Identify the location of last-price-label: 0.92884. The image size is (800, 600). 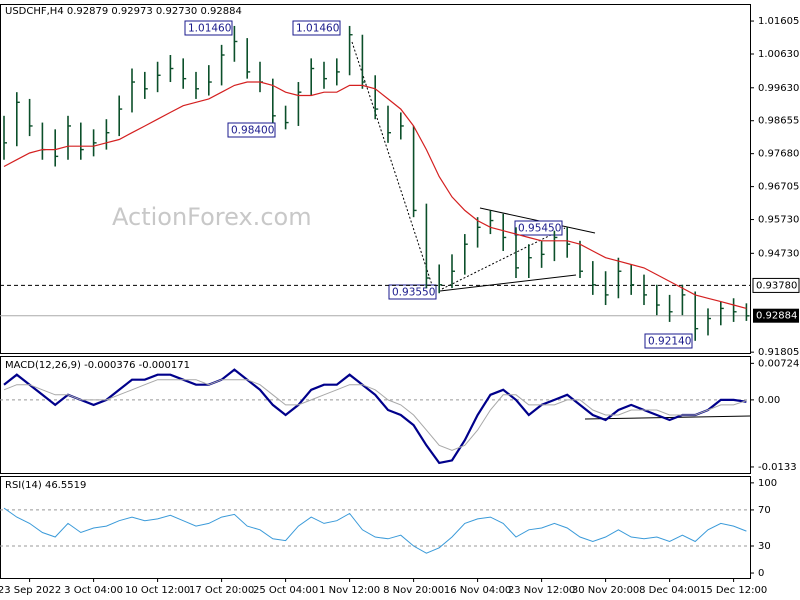
(776, 316).